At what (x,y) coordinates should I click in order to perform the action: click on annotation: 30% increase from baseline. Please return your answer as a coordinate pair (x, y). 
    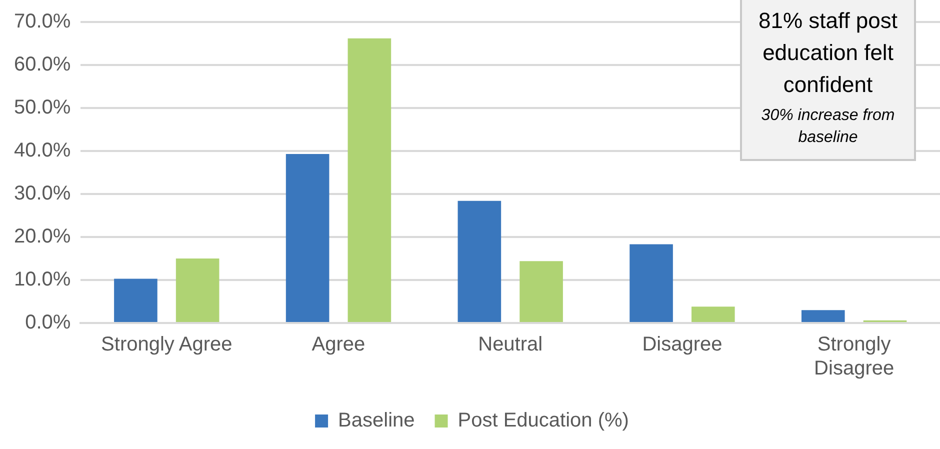
    Looking at the image, I should click on (828, 127).